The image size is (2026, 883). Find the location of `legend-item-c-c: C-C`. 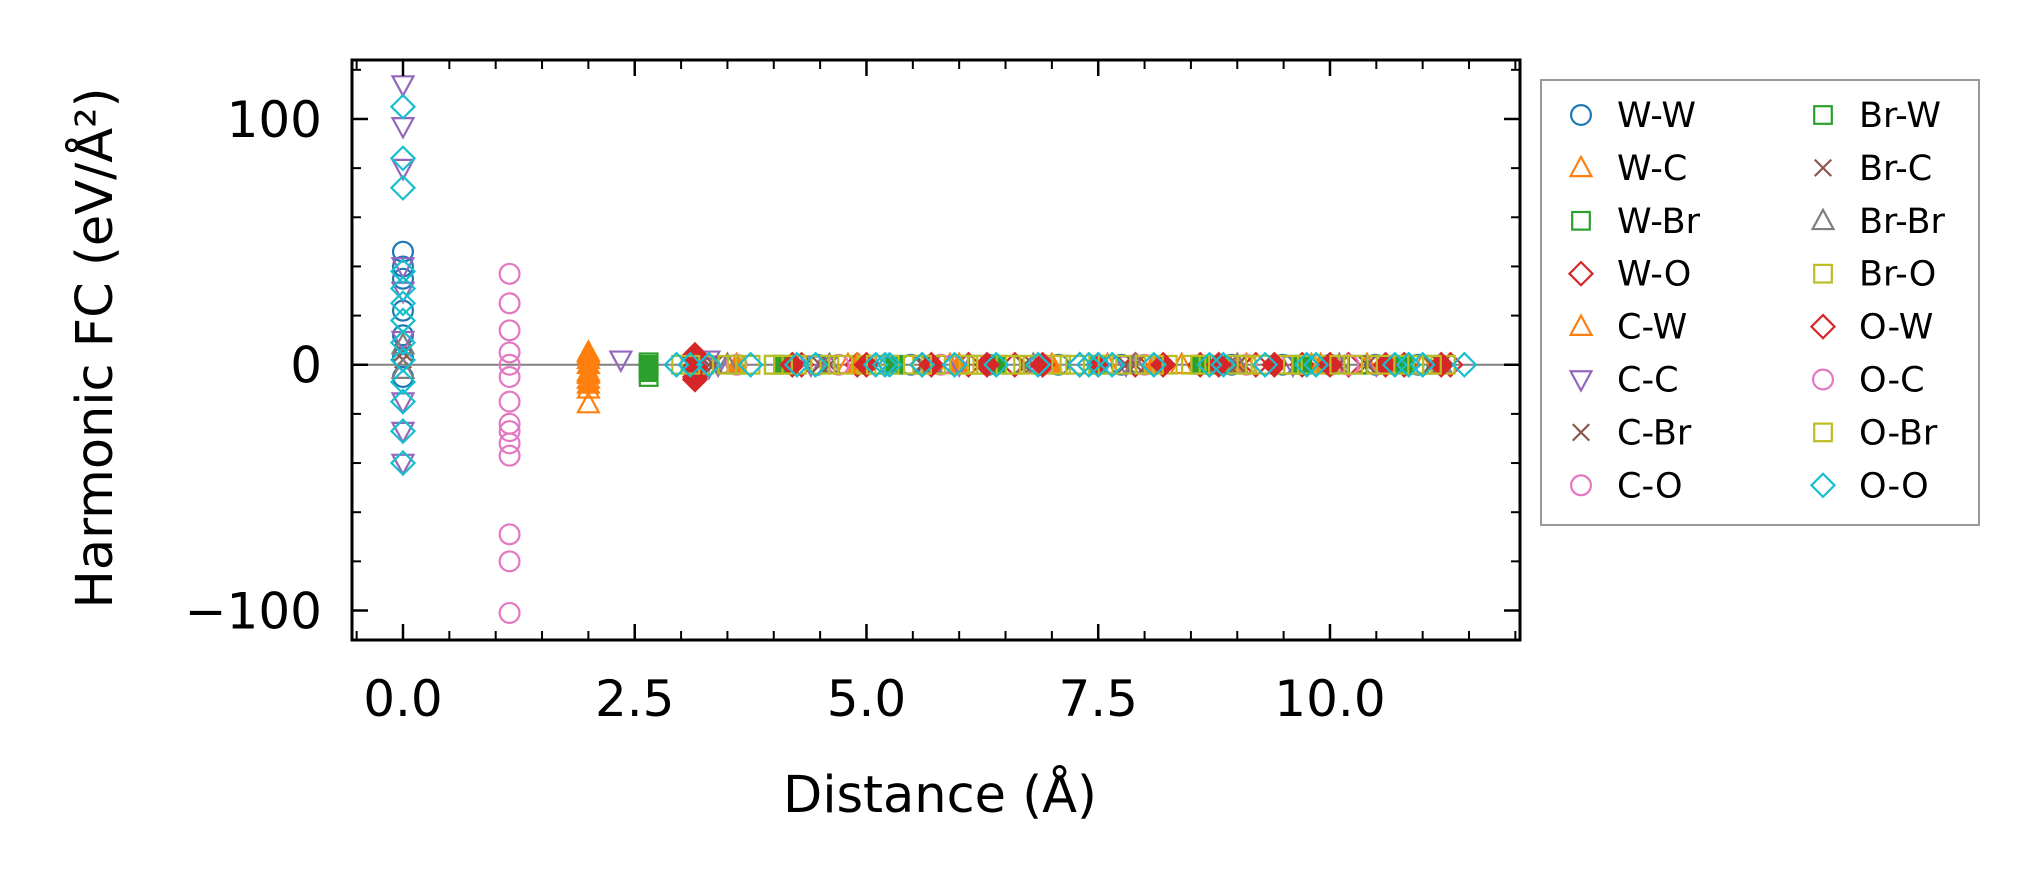

legend-item-c-c: C-C is located at coordinates (1623, 381).